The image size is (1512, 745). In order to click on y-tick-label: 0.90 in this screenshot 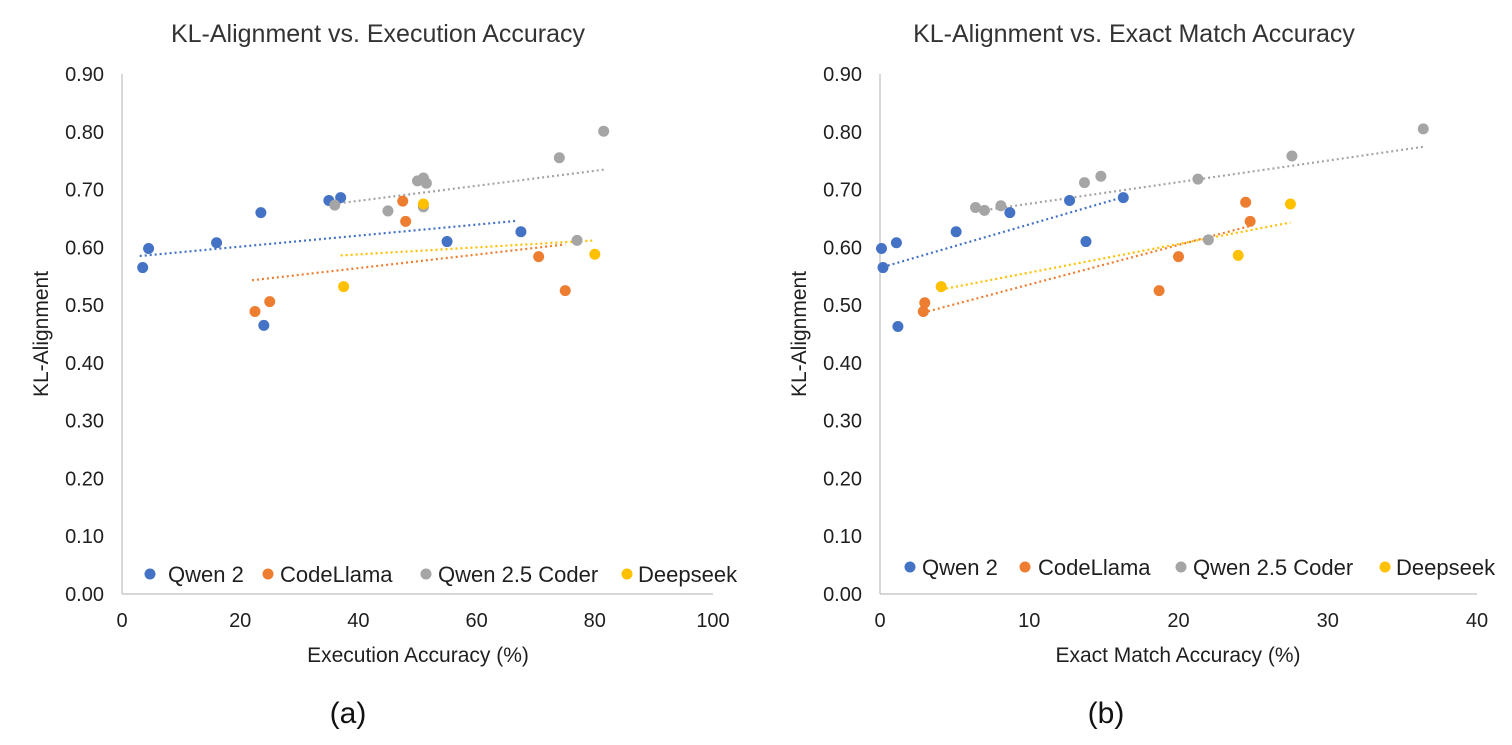, I will do `click(842, 75)`.